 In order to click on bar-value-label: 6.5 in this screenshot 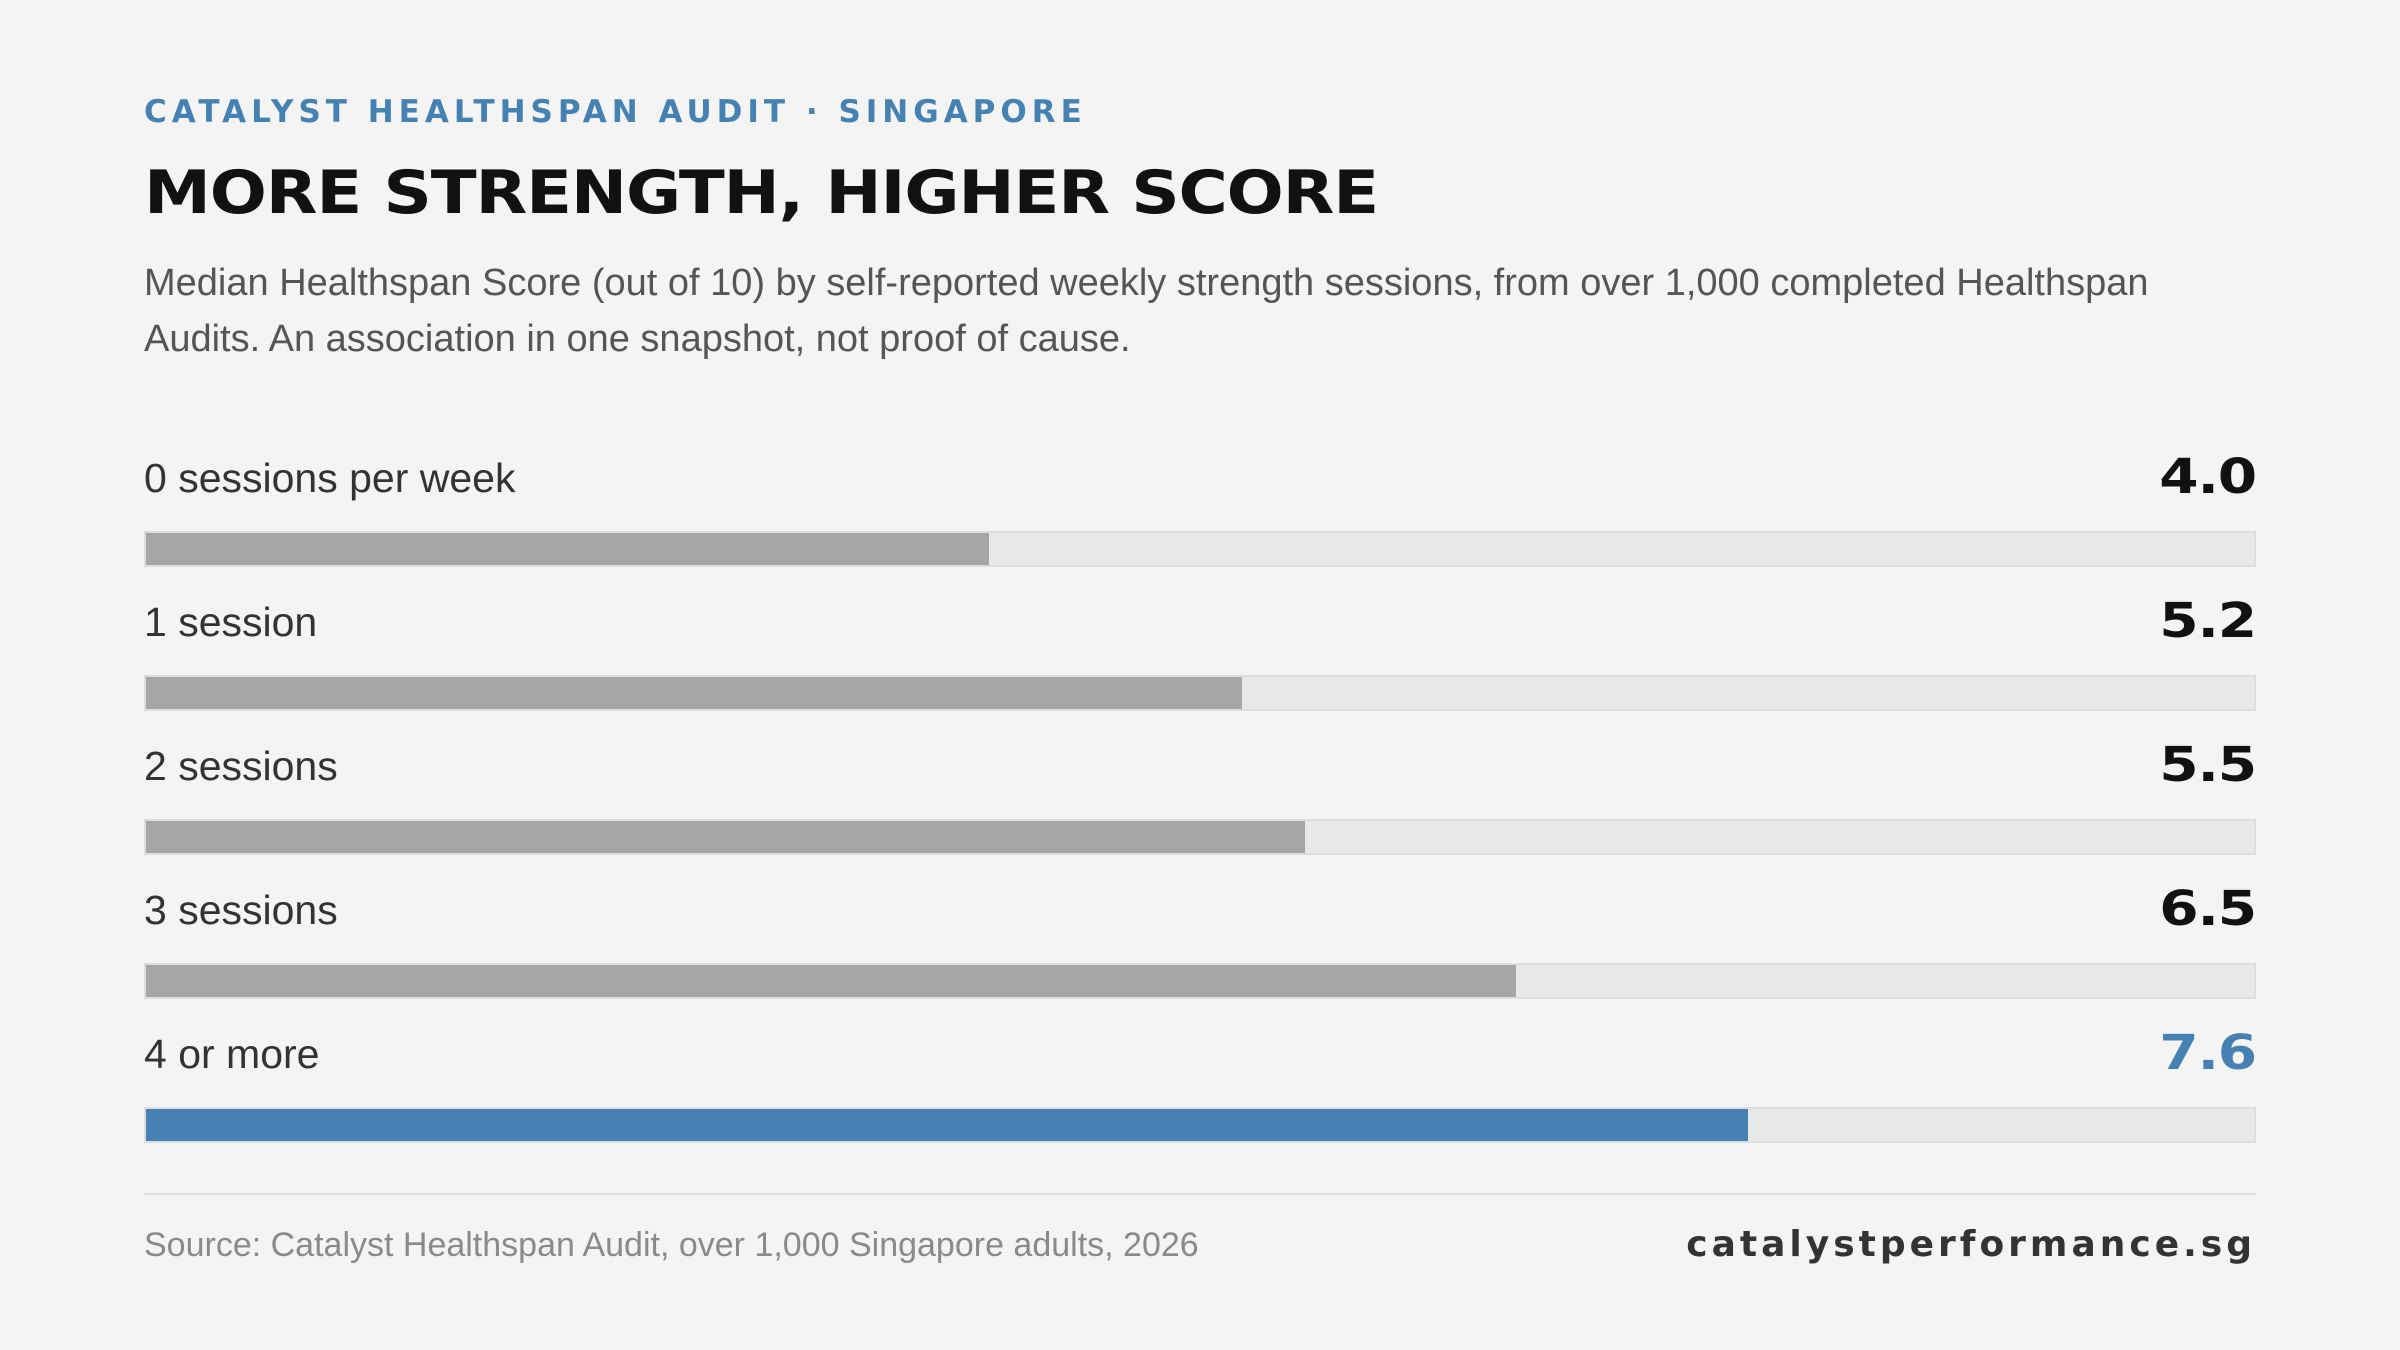, I will do `click(2208, 909)`.